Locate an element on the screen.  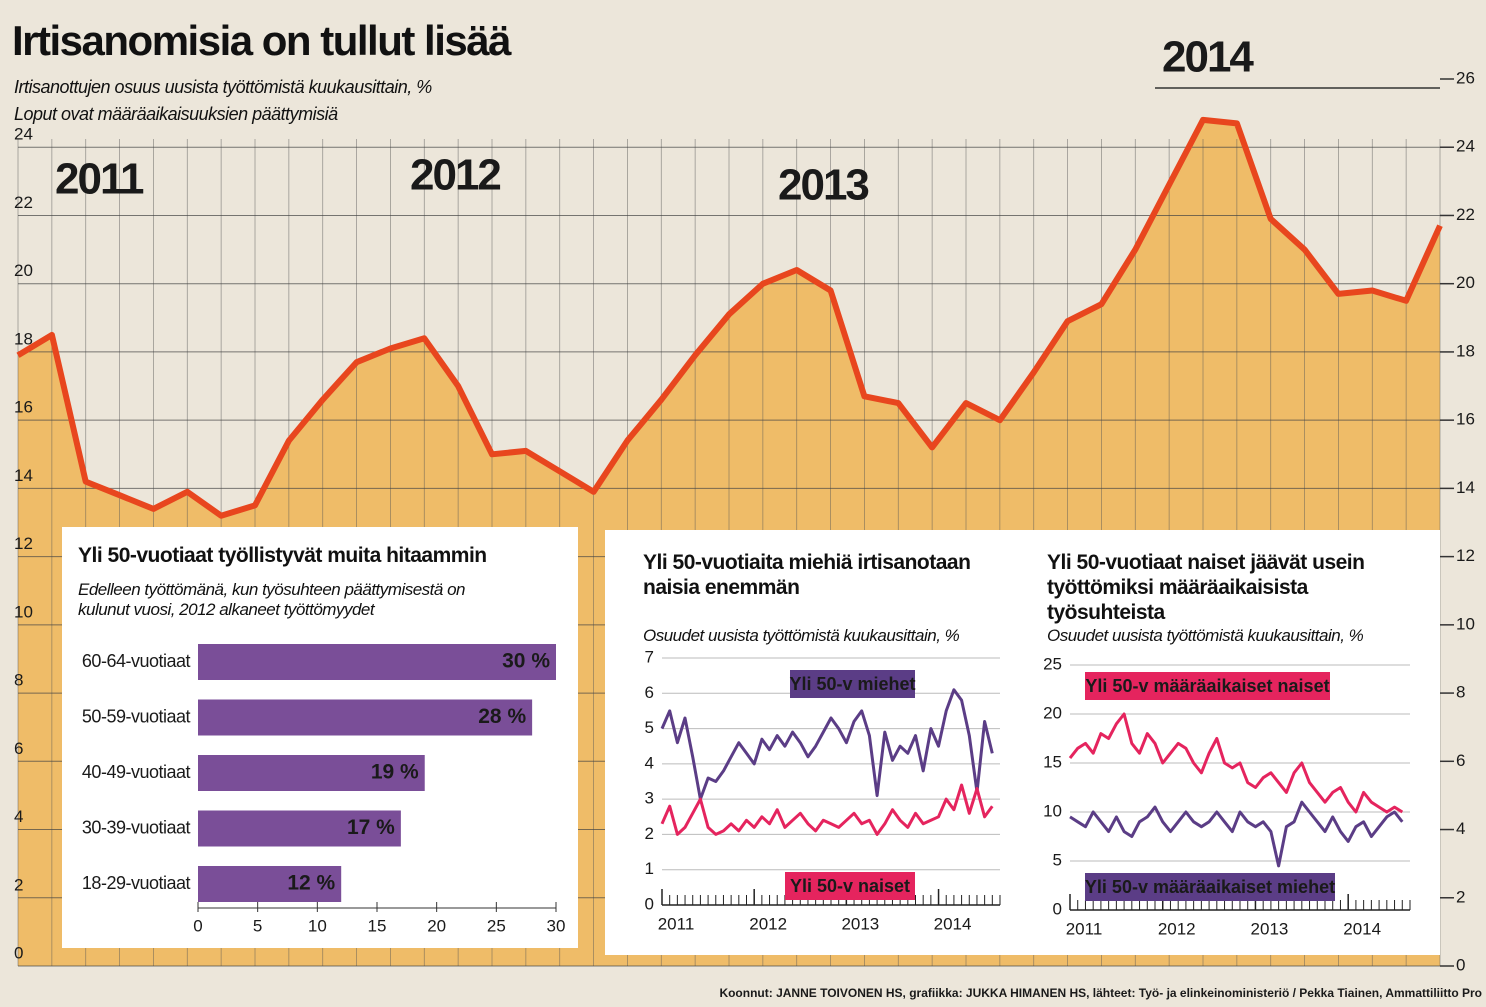
x-tick-label: 25 is located at coordinates (496, 925).